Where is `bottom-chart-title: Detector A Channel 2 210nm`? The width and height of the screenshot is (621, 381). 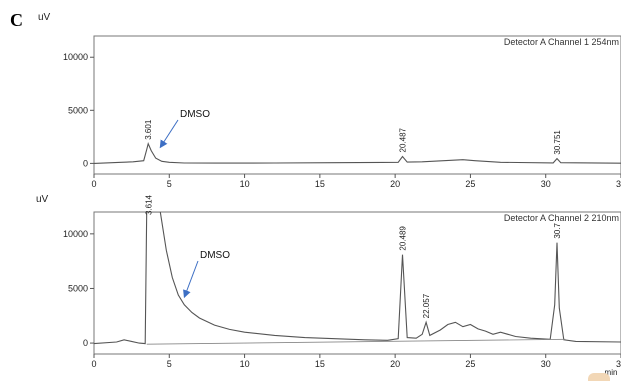
bottom-chart-title: Detector A Channel 2 210nm is located at coordinates (561, 218).